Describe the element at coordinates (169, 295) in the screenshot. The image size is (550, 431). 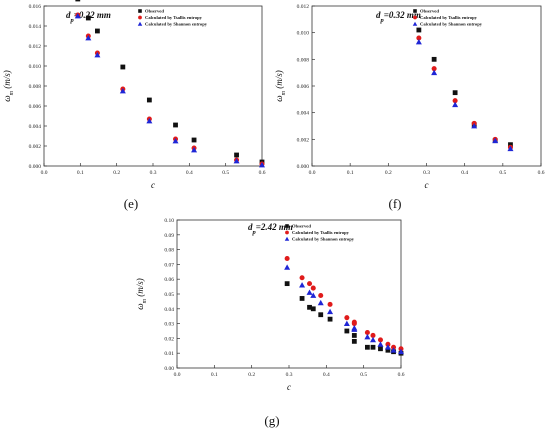
I see `y-tick-label: 0.05` at that location.